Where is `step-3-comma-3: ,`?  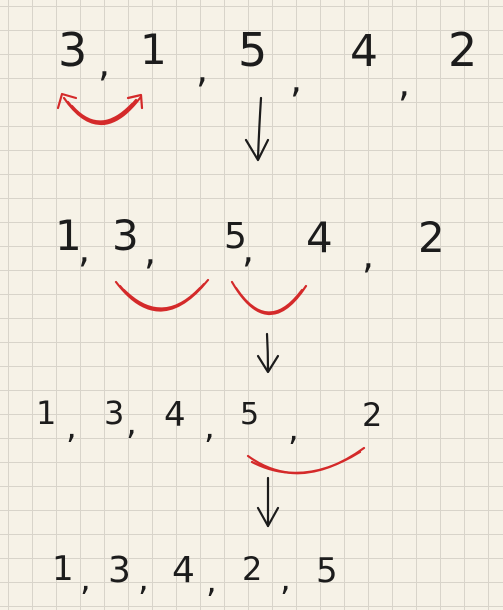 step-3-comma-3: , is located at coordinates (209, 427).